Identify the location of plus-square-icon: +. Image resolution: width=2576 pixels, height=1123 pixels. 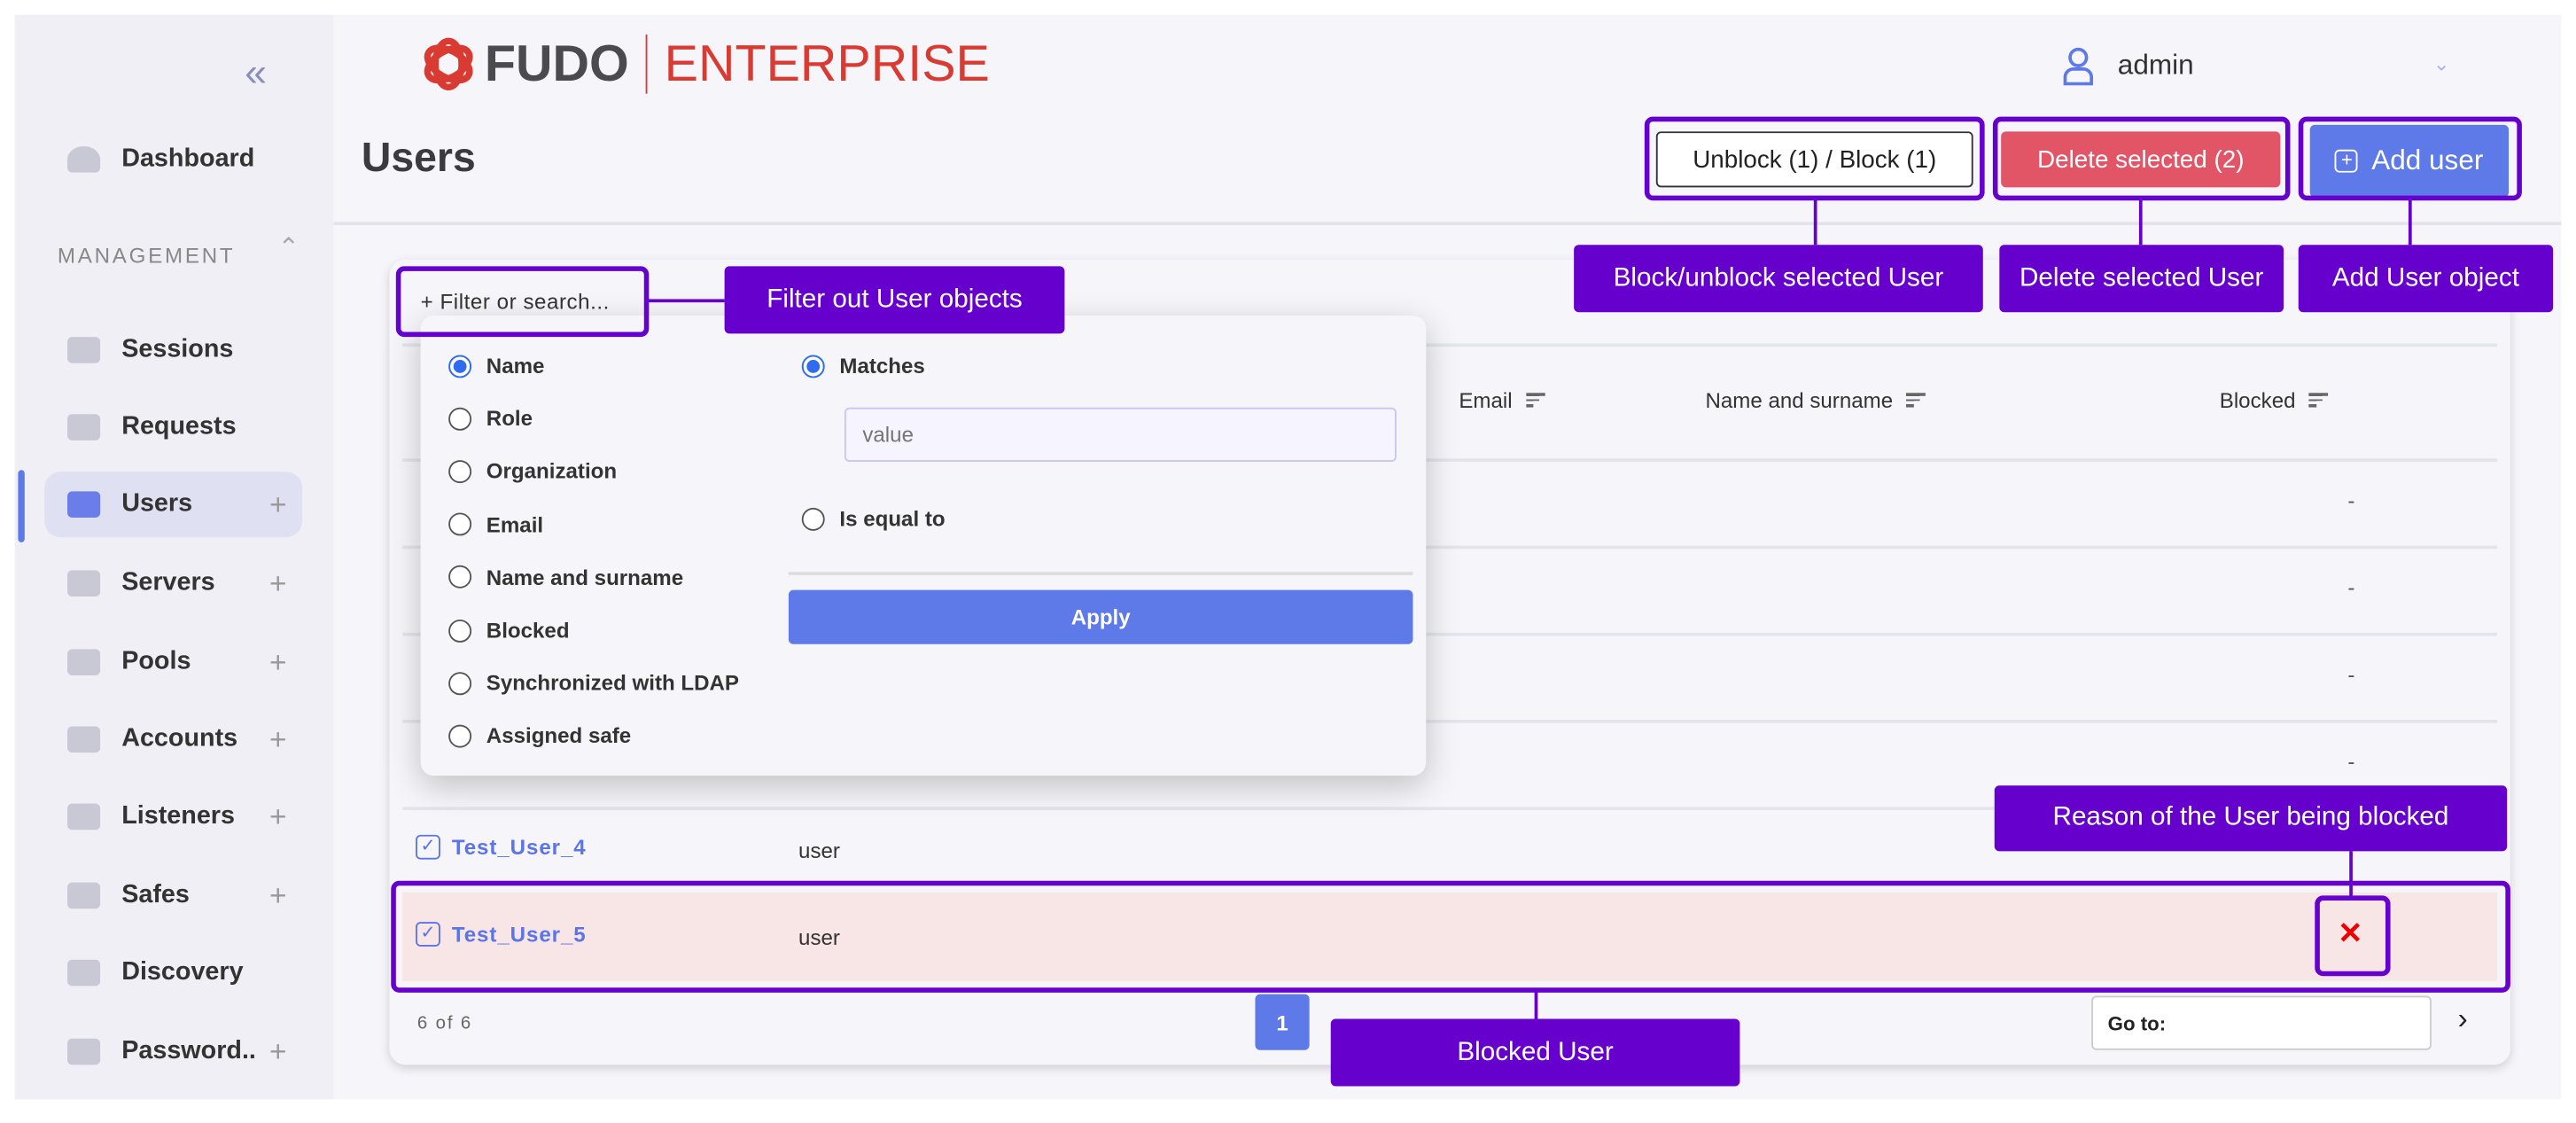
(2347, 162).